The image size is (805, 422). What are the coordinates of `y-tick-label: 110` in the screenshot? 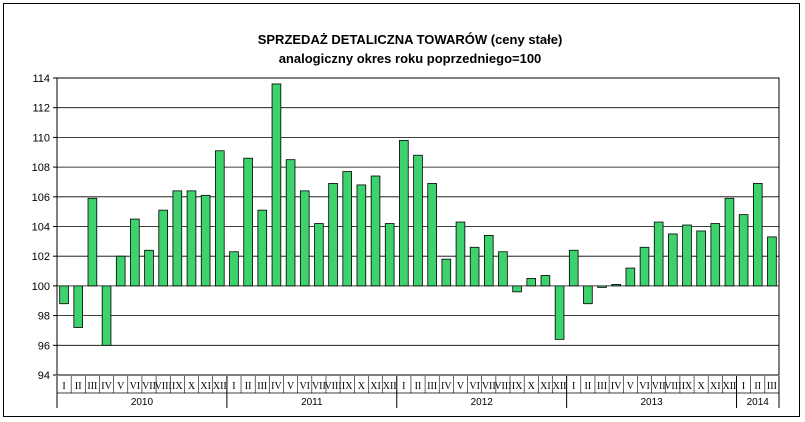 It's located at (41, 138).